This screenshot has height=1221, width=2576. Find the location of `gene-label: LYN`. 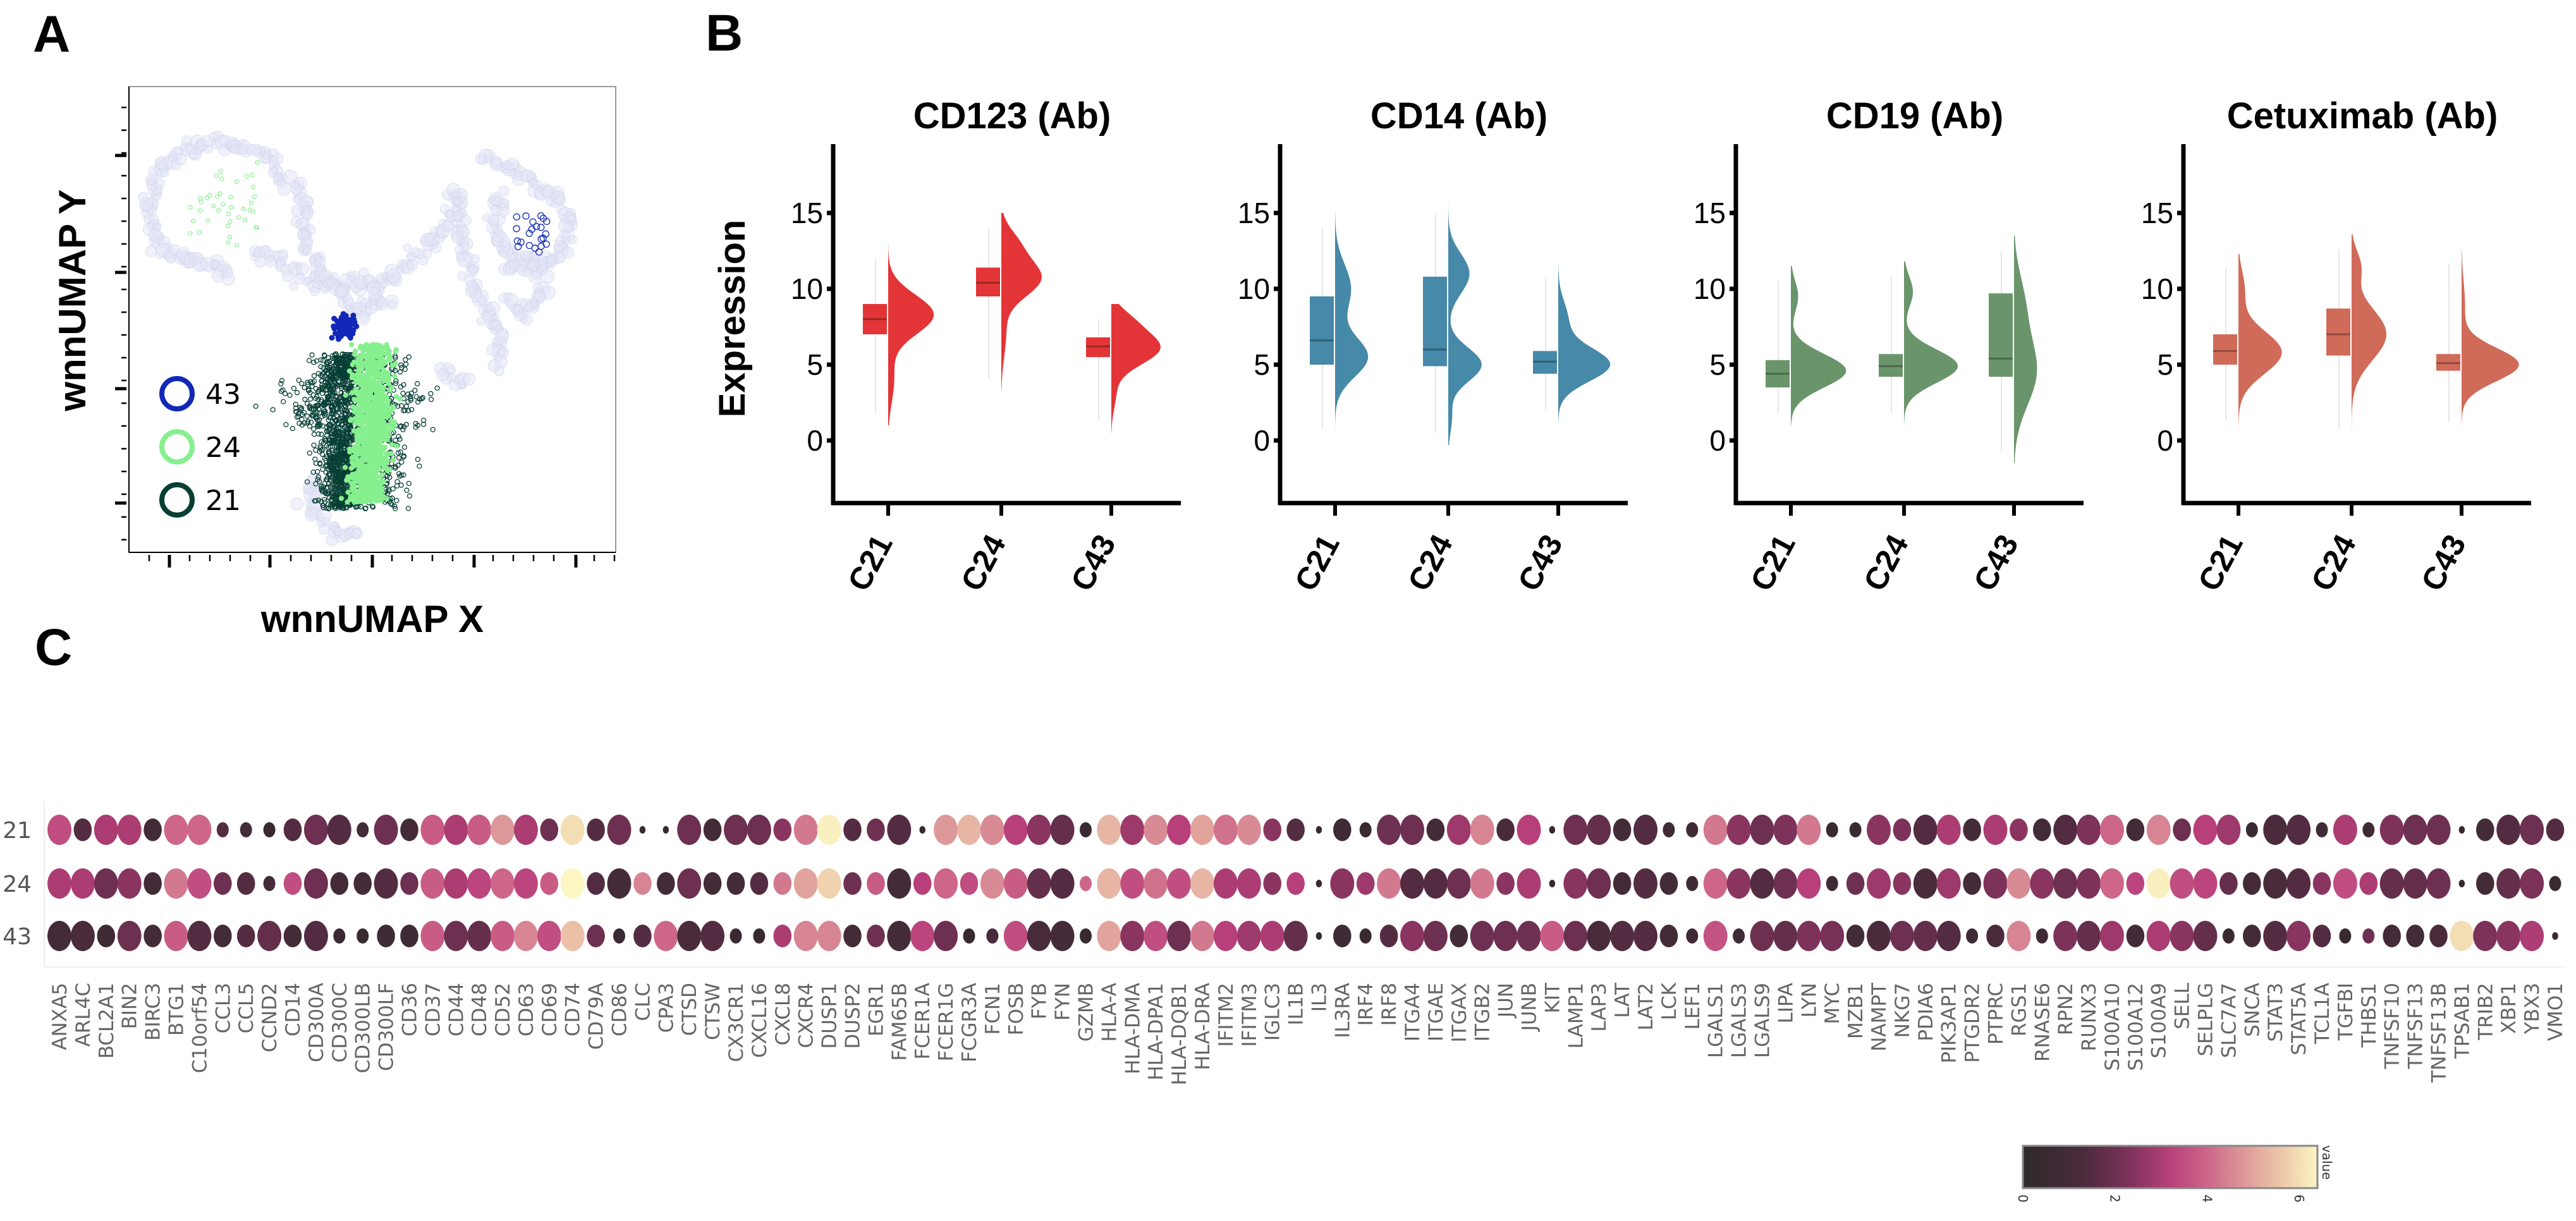

gene-label: LYN is located at coordinates (1809, 1000).